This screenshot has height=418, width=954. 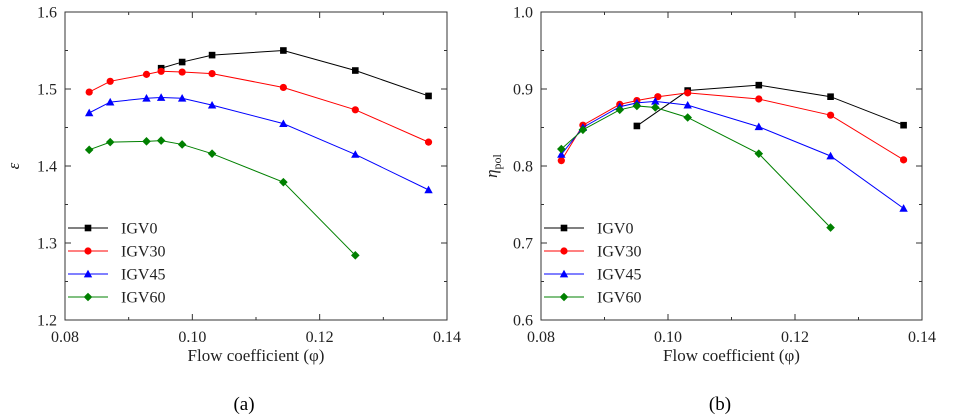 What do you see at coordinates (523, 244) in the screenshot?
I see `y-tick-label: 0.7` at bounding box center [523, 244].